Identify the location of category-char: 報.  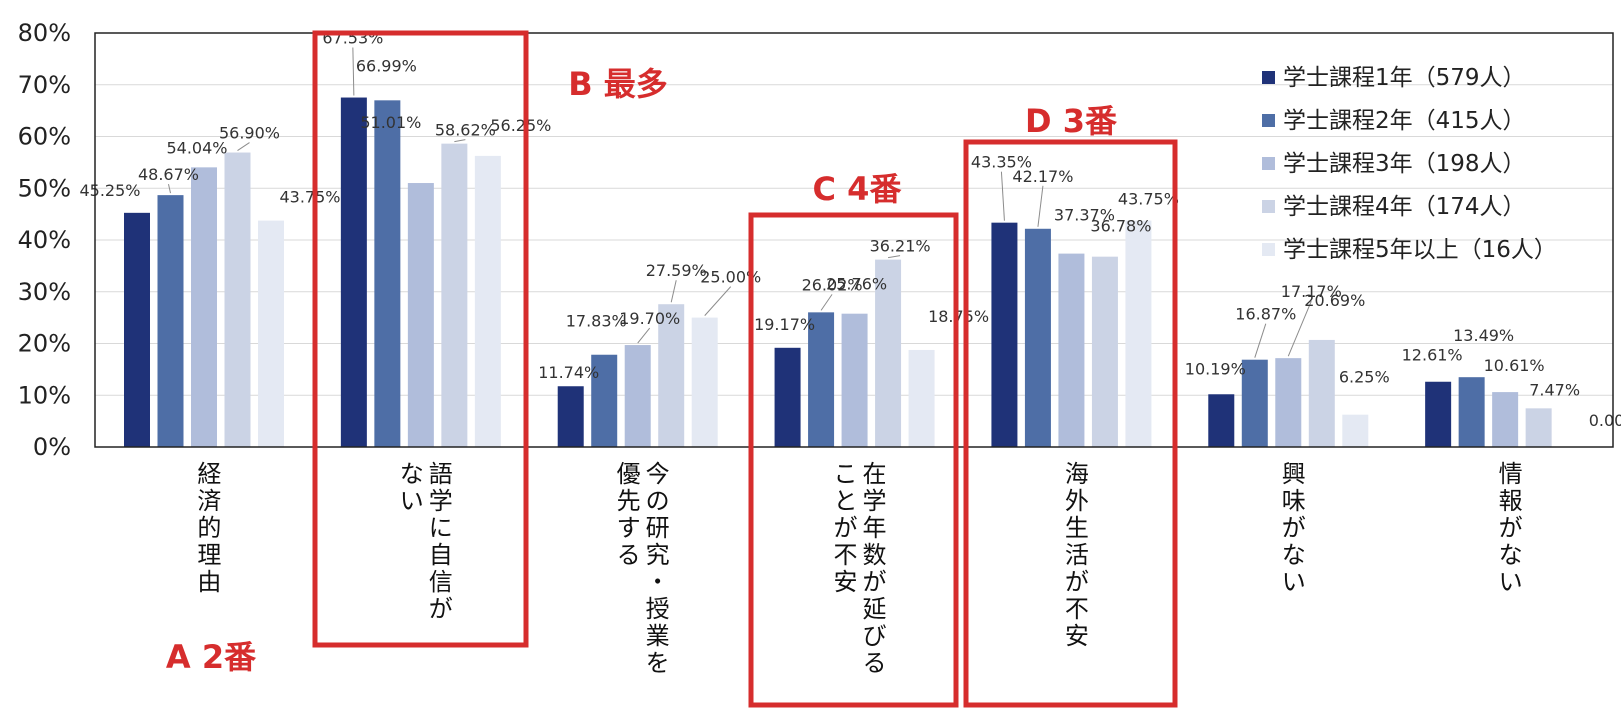
(1511, 501).